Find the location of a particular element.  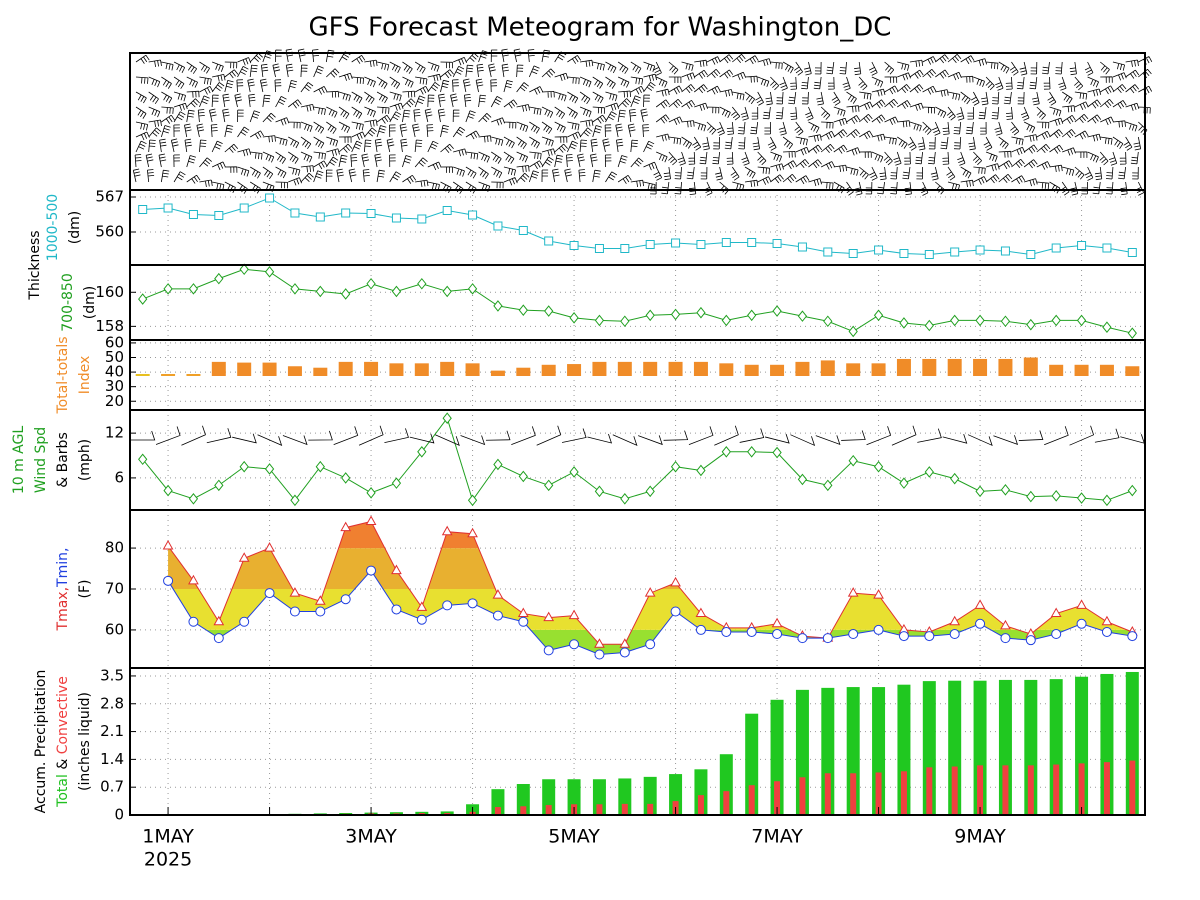

wind-barbs-row is located at coordinates (637, 436).